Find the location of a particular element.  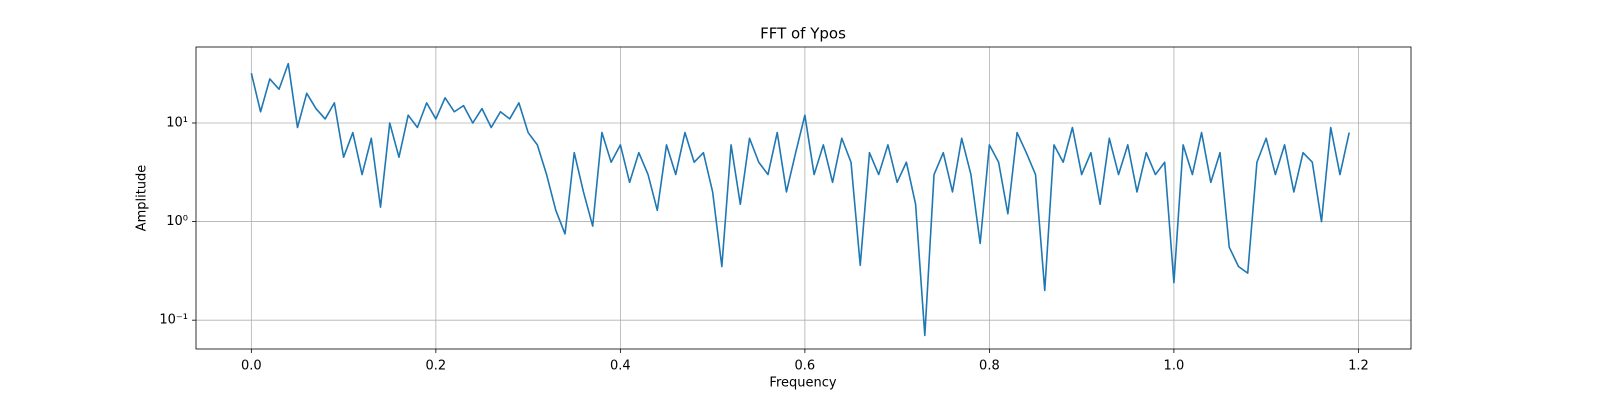

x-tick-label: 0.8 is located at coordinates (989, 366).